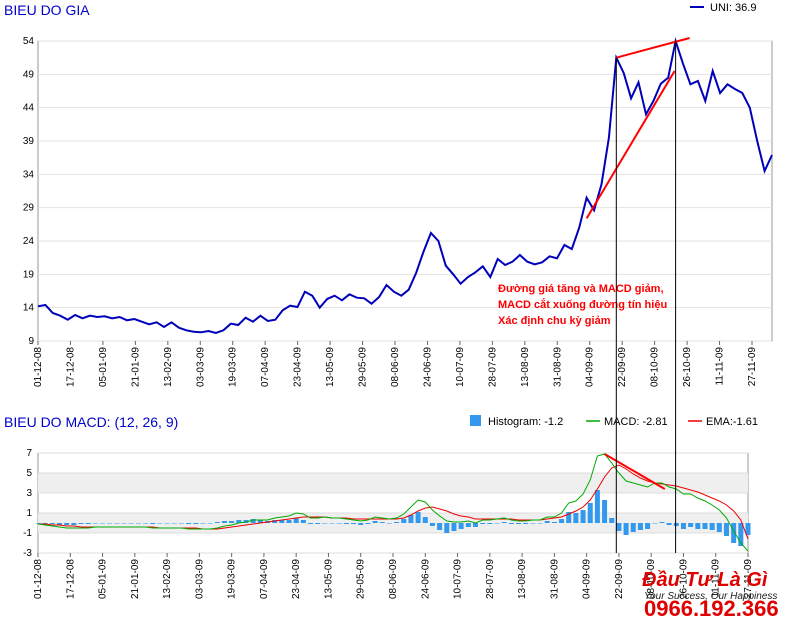  Describe the element at coordinates (199, 579) in the screenshot. I see `macd-x-tick-label: 03-03-09` at that location.